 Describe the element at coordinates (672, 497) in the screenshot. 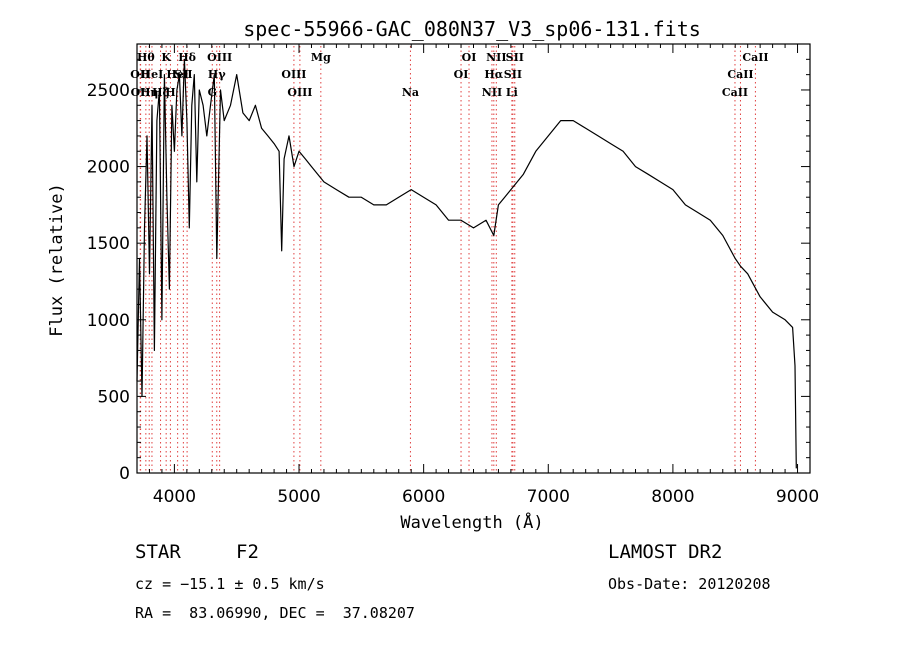

I see `x-tick-label: 8000` at that location.